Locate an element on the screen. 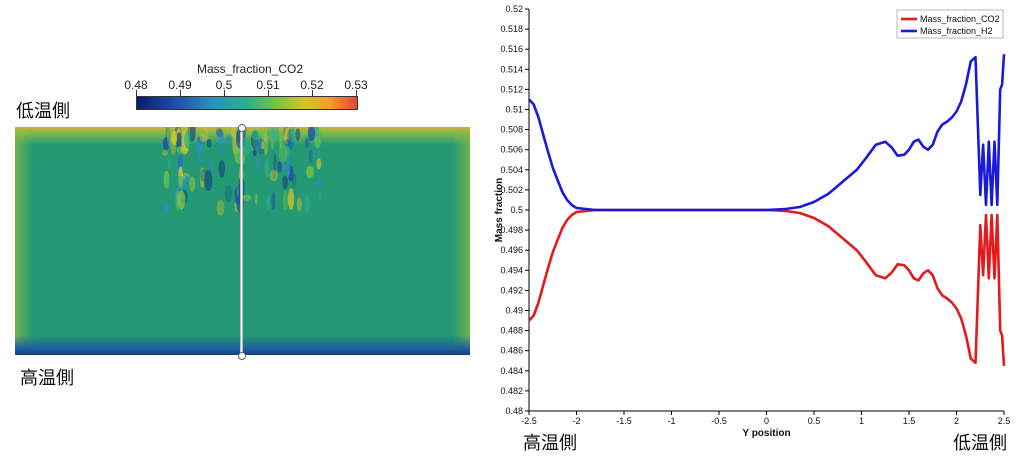  probe-line is located at coordinates (241, 241).